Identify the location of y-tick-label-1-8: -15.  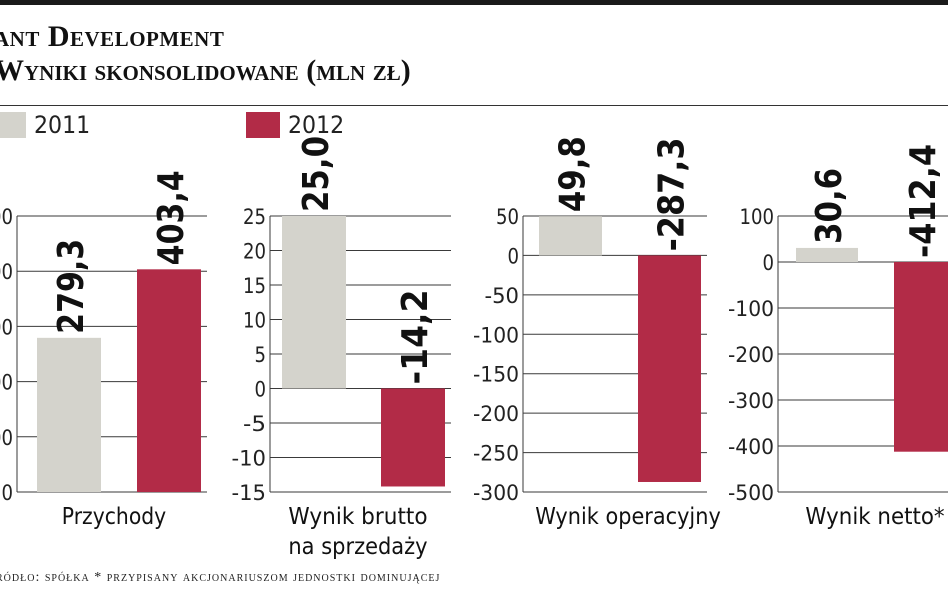
(249, 493).